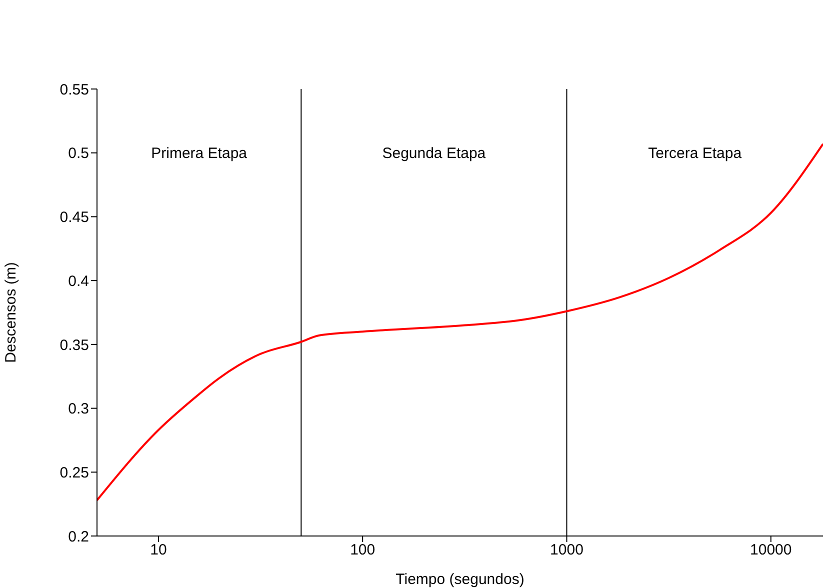 Image resolution: width=824 pixels, height=588 pixels. What do you see at coordinates (78, 281) in the screenshot?
I see `y-tick-label: 0.4` at bounding box center [78, 281].